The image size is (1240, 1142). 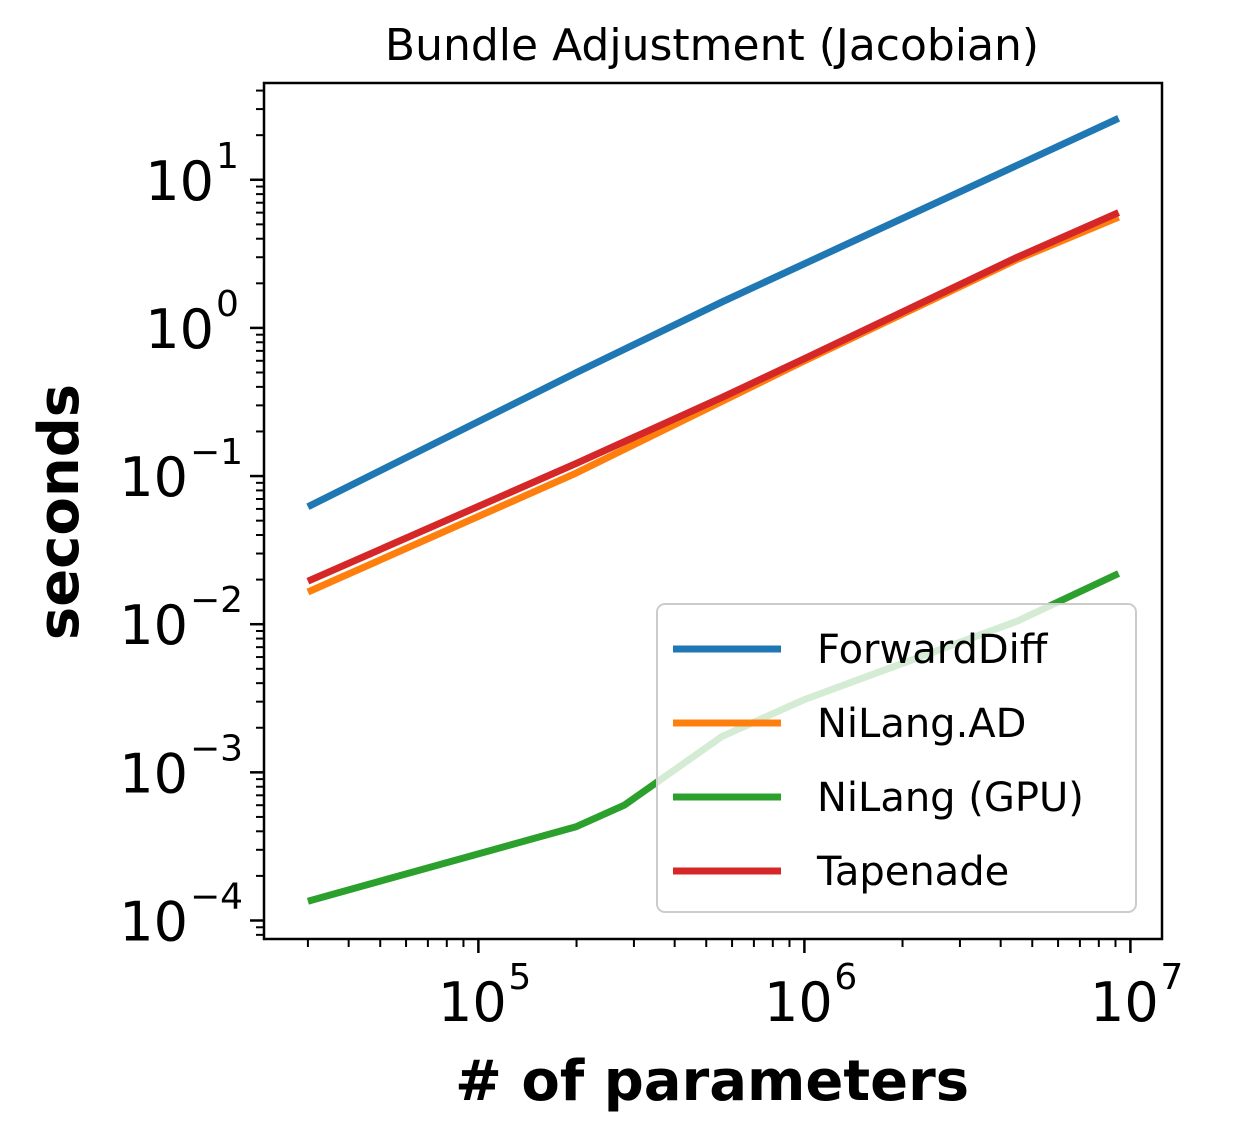 What do you see at coordinates (933, 650) in the screenshot?
I see `legend-label: ForwardDiff` at bounding box center [933, 650].